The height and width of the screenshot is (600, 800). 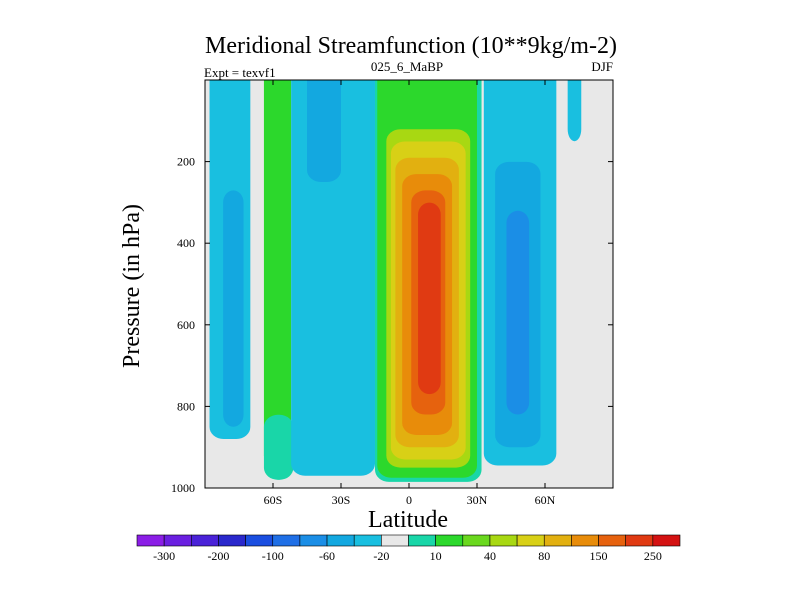 What do you see at coordinates (186, 406) in the screenshot?
I see `y-tick-label: 800` at bounding box center [186, 406].